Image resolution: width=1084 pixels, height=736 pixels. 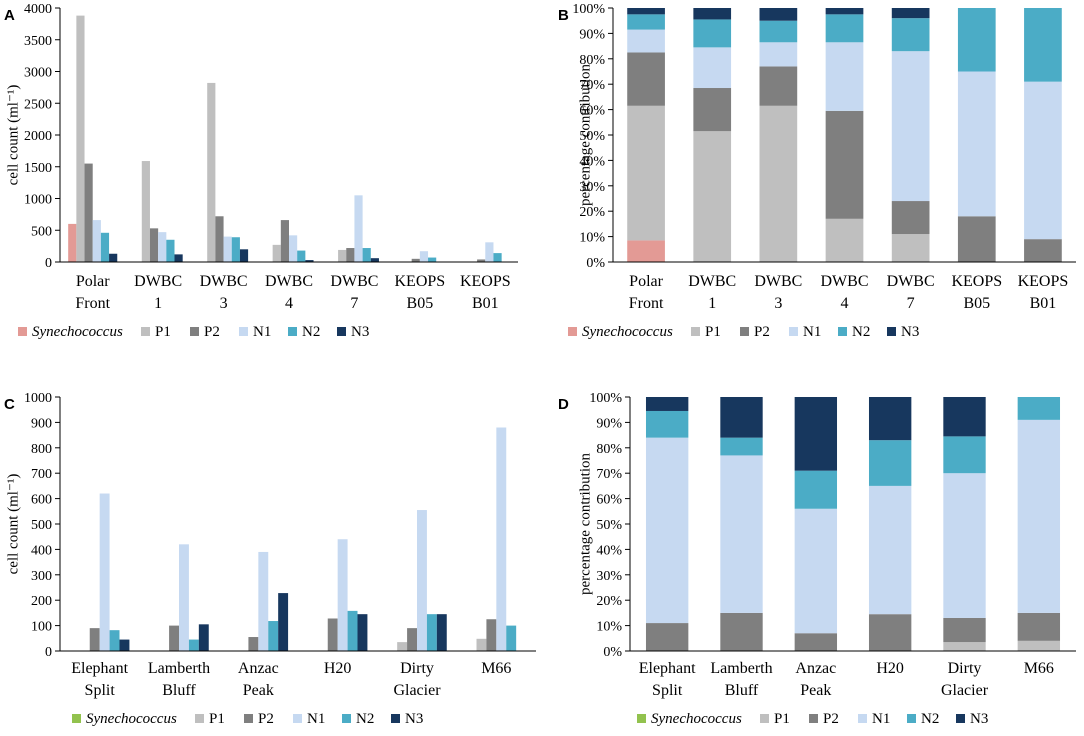 I want to click on bar-synechococcus, so click(x=72, y=242).